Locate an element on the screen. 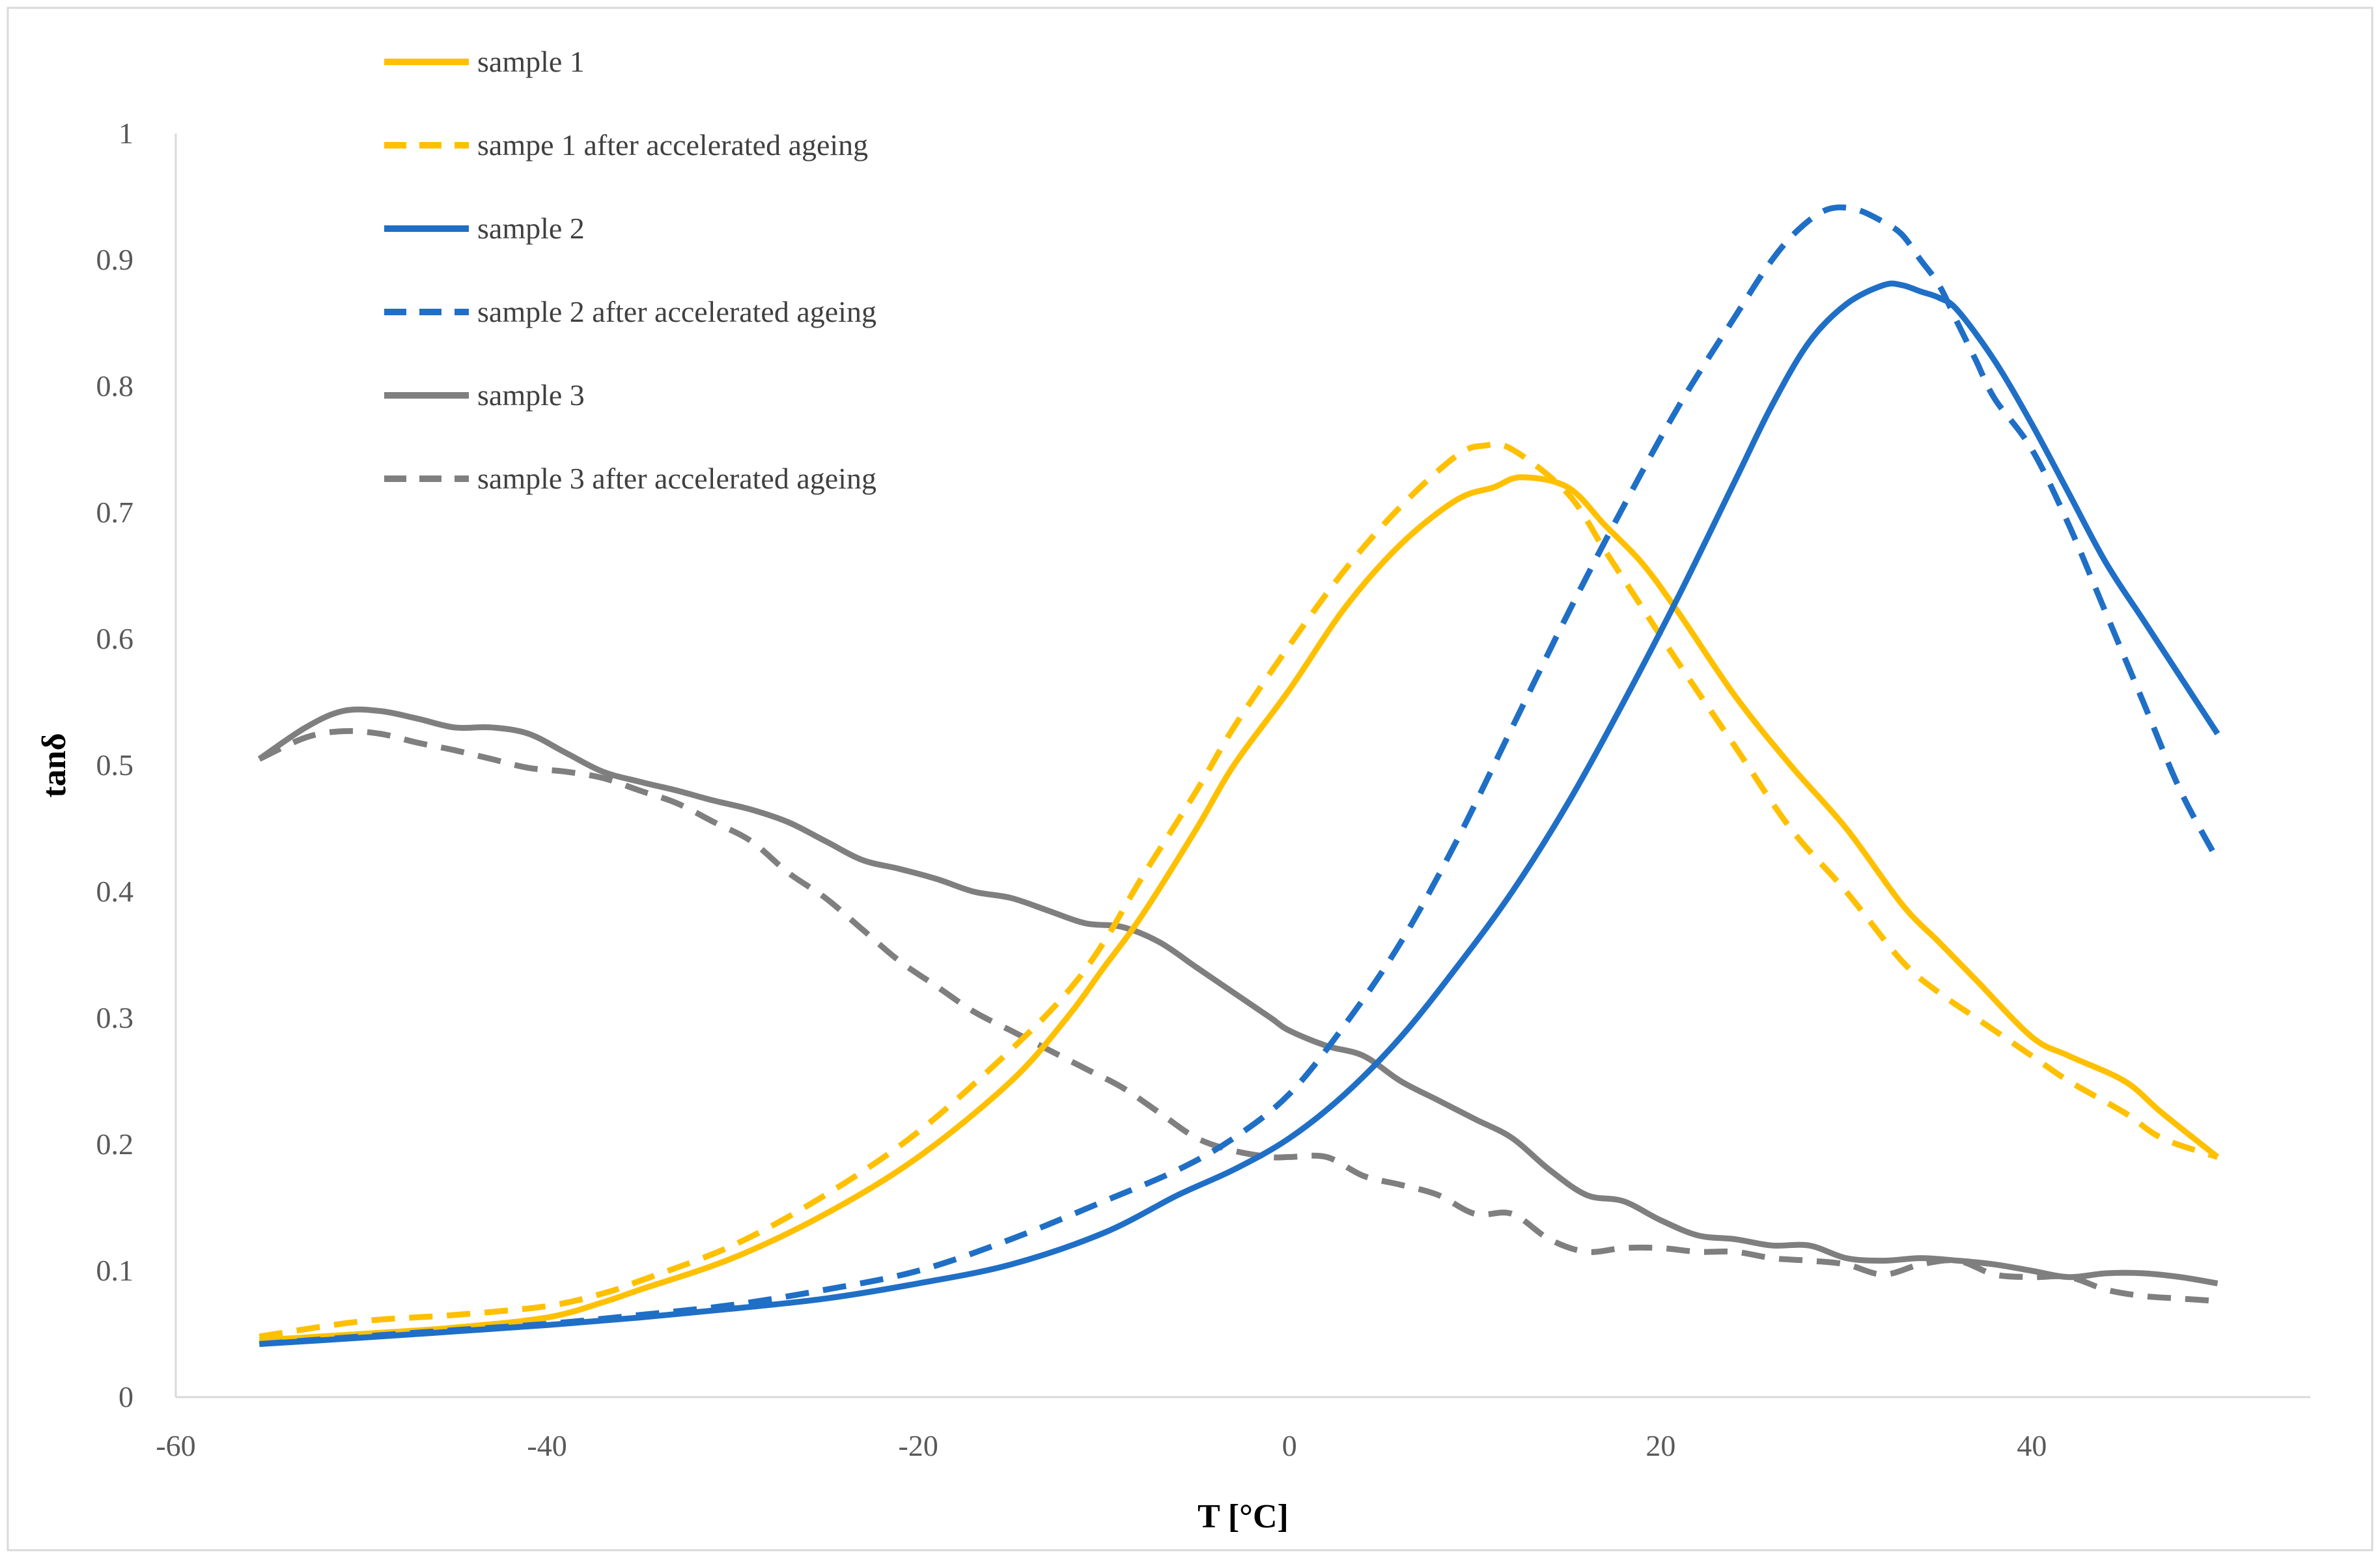 This screenshot has height=1558, width=2380. y-tick-label: 0.4 is located at coordinates (115, 891).